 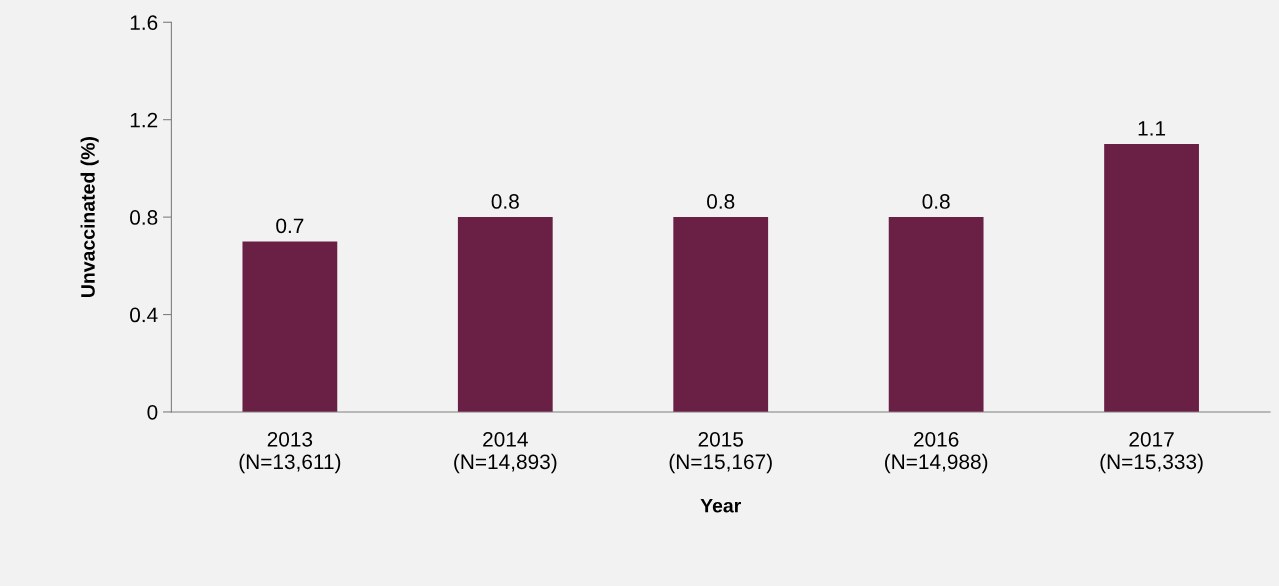 I want to click on y-tick-label: 0.4, so click(x=144, y=315).